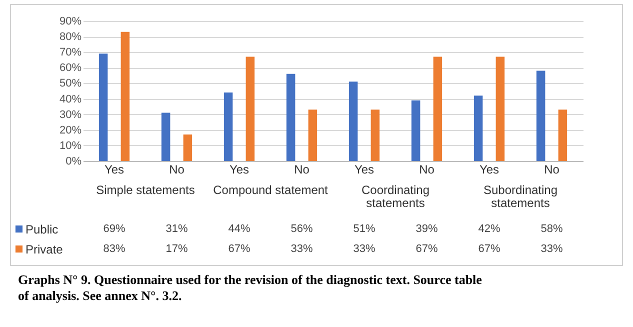  Describe the element at coordinates (395, 196) in the screenshot. I see `text: Coordinating statements` at that location.